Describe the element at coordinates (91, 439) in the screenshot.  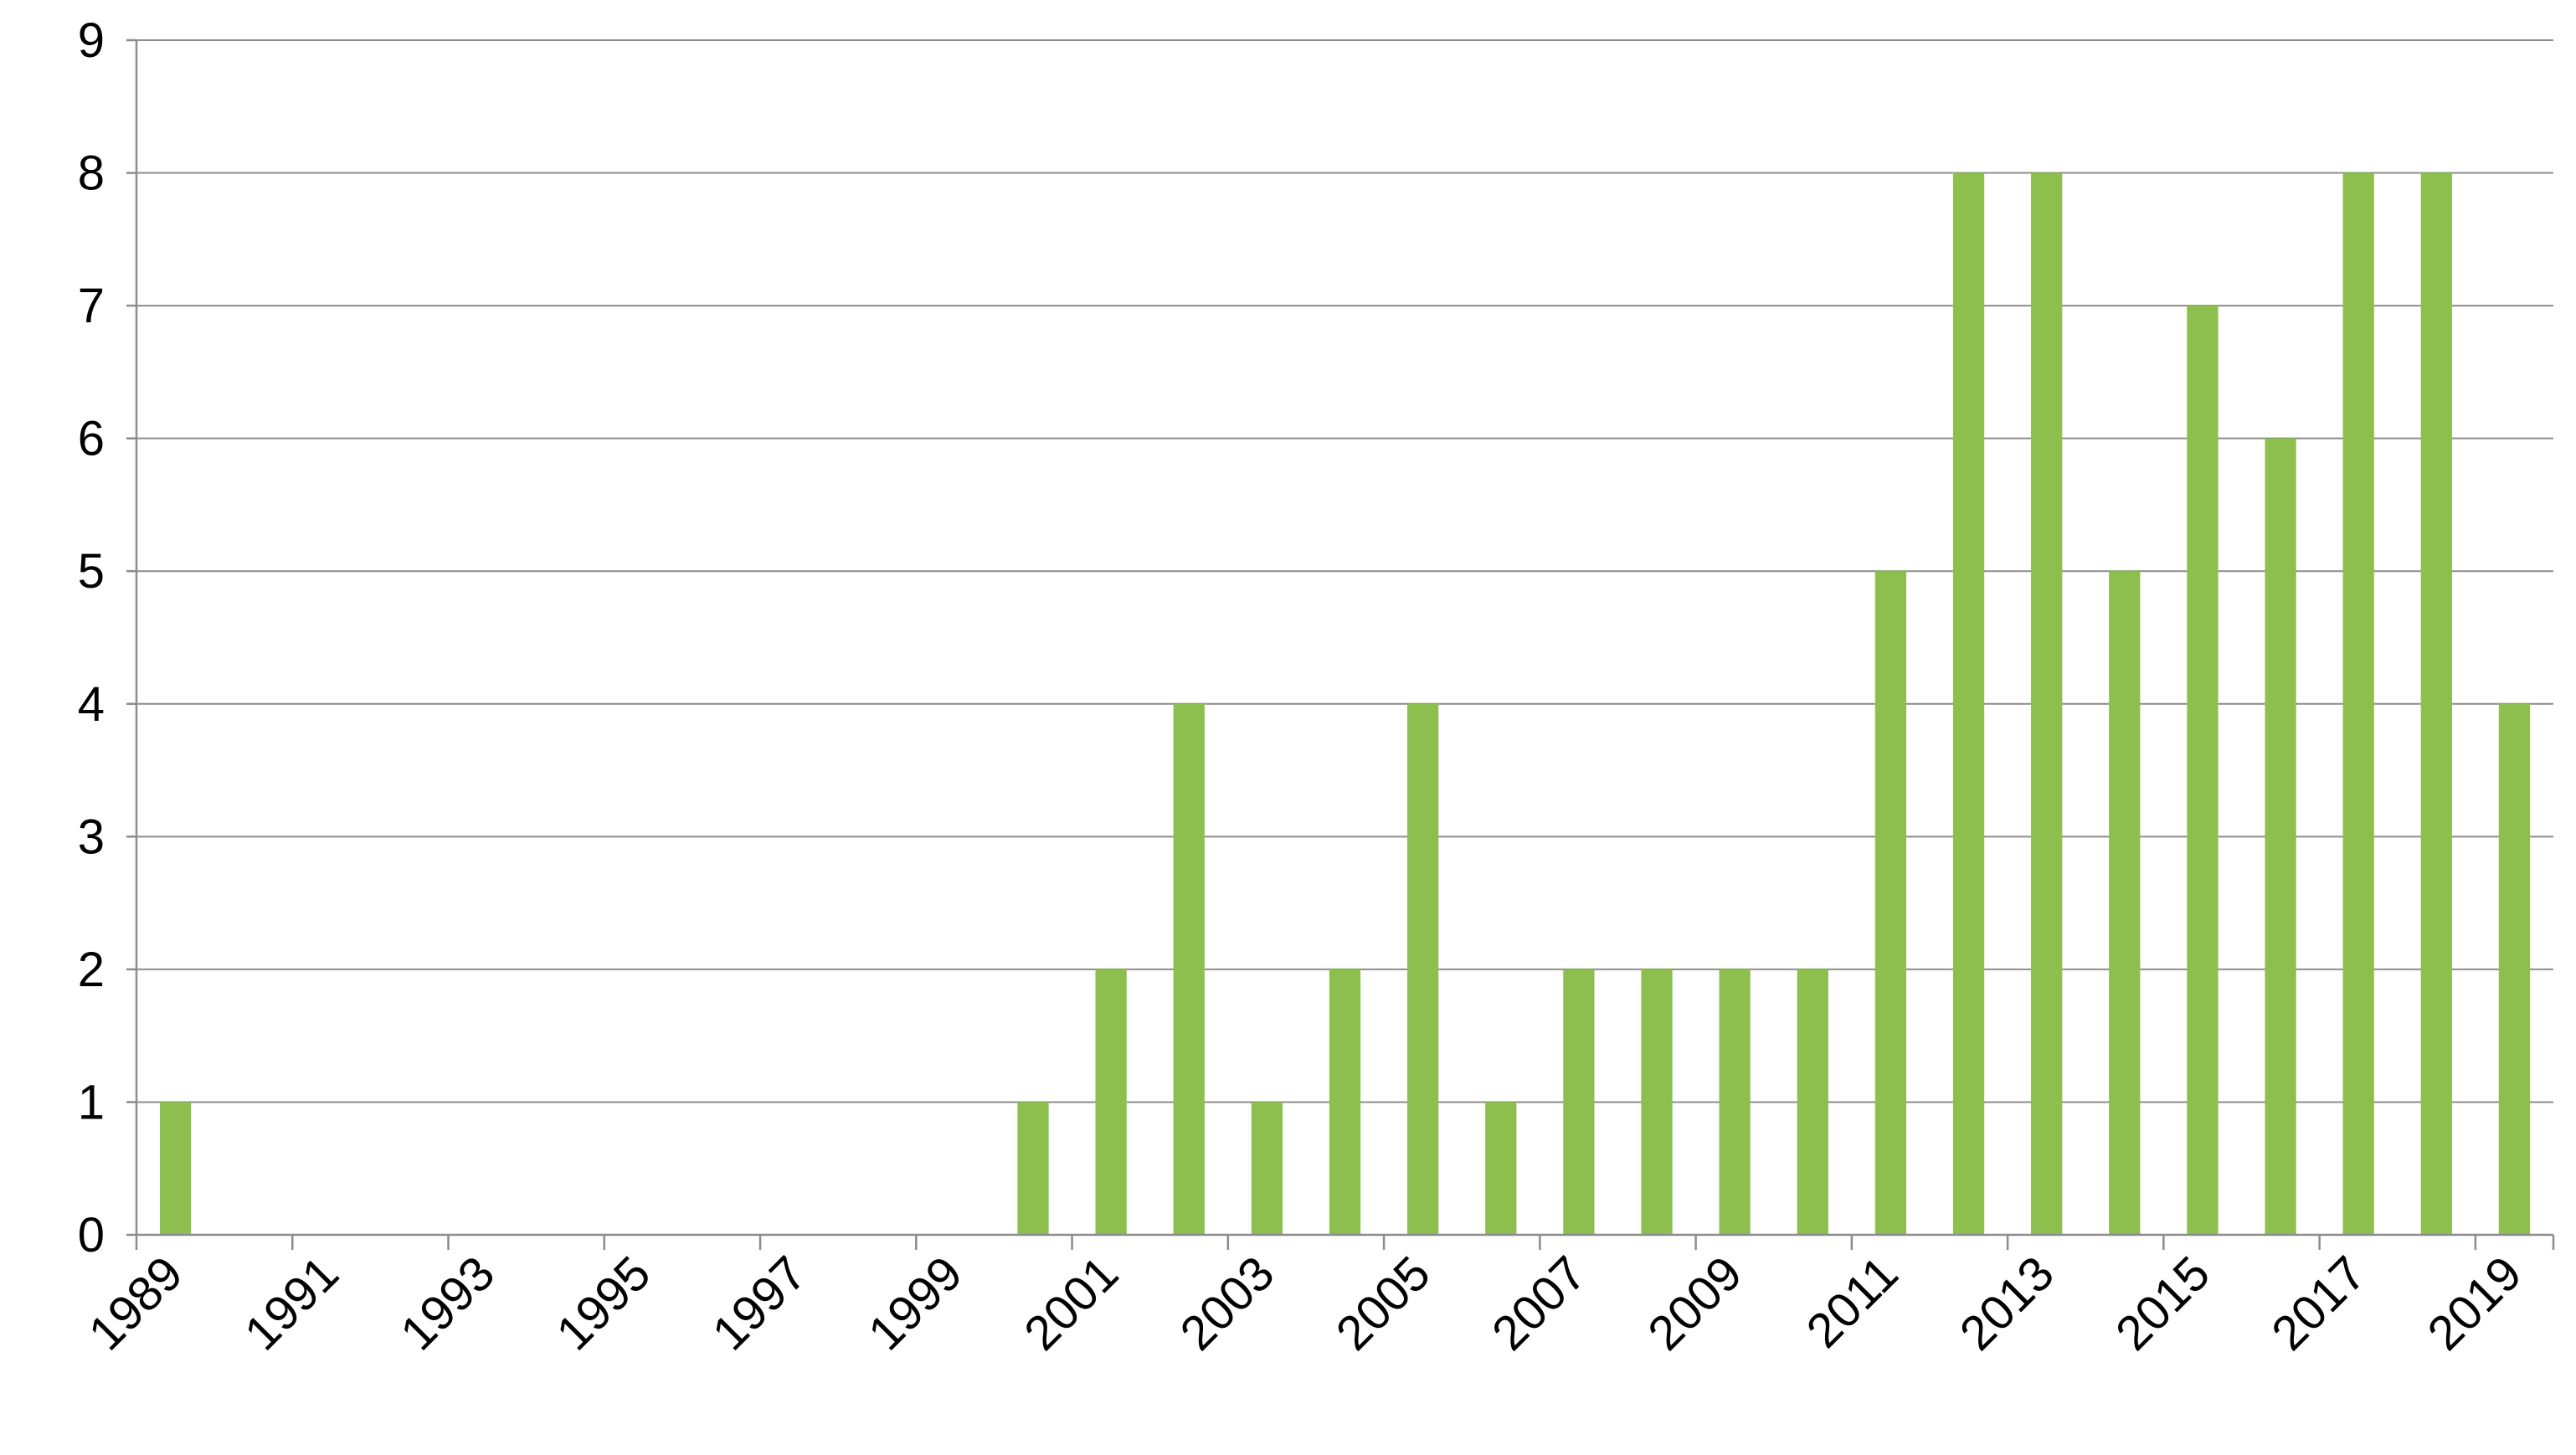
I see `y-tick-label: 6` at that location.